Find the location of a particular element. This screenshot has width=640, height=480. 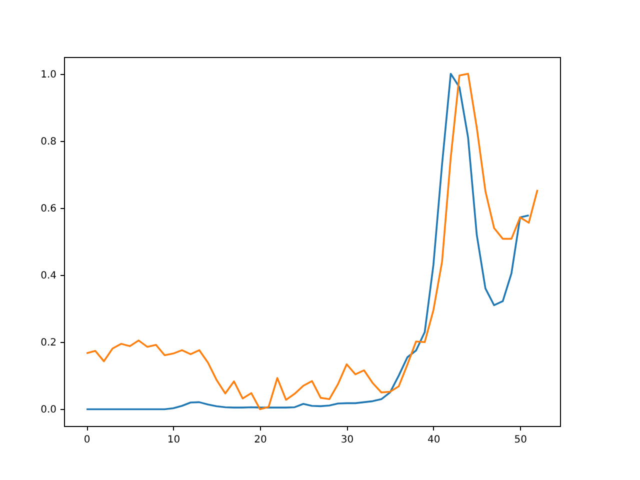

y-tick-label: 0.4 is located at coordinates (48, 276).